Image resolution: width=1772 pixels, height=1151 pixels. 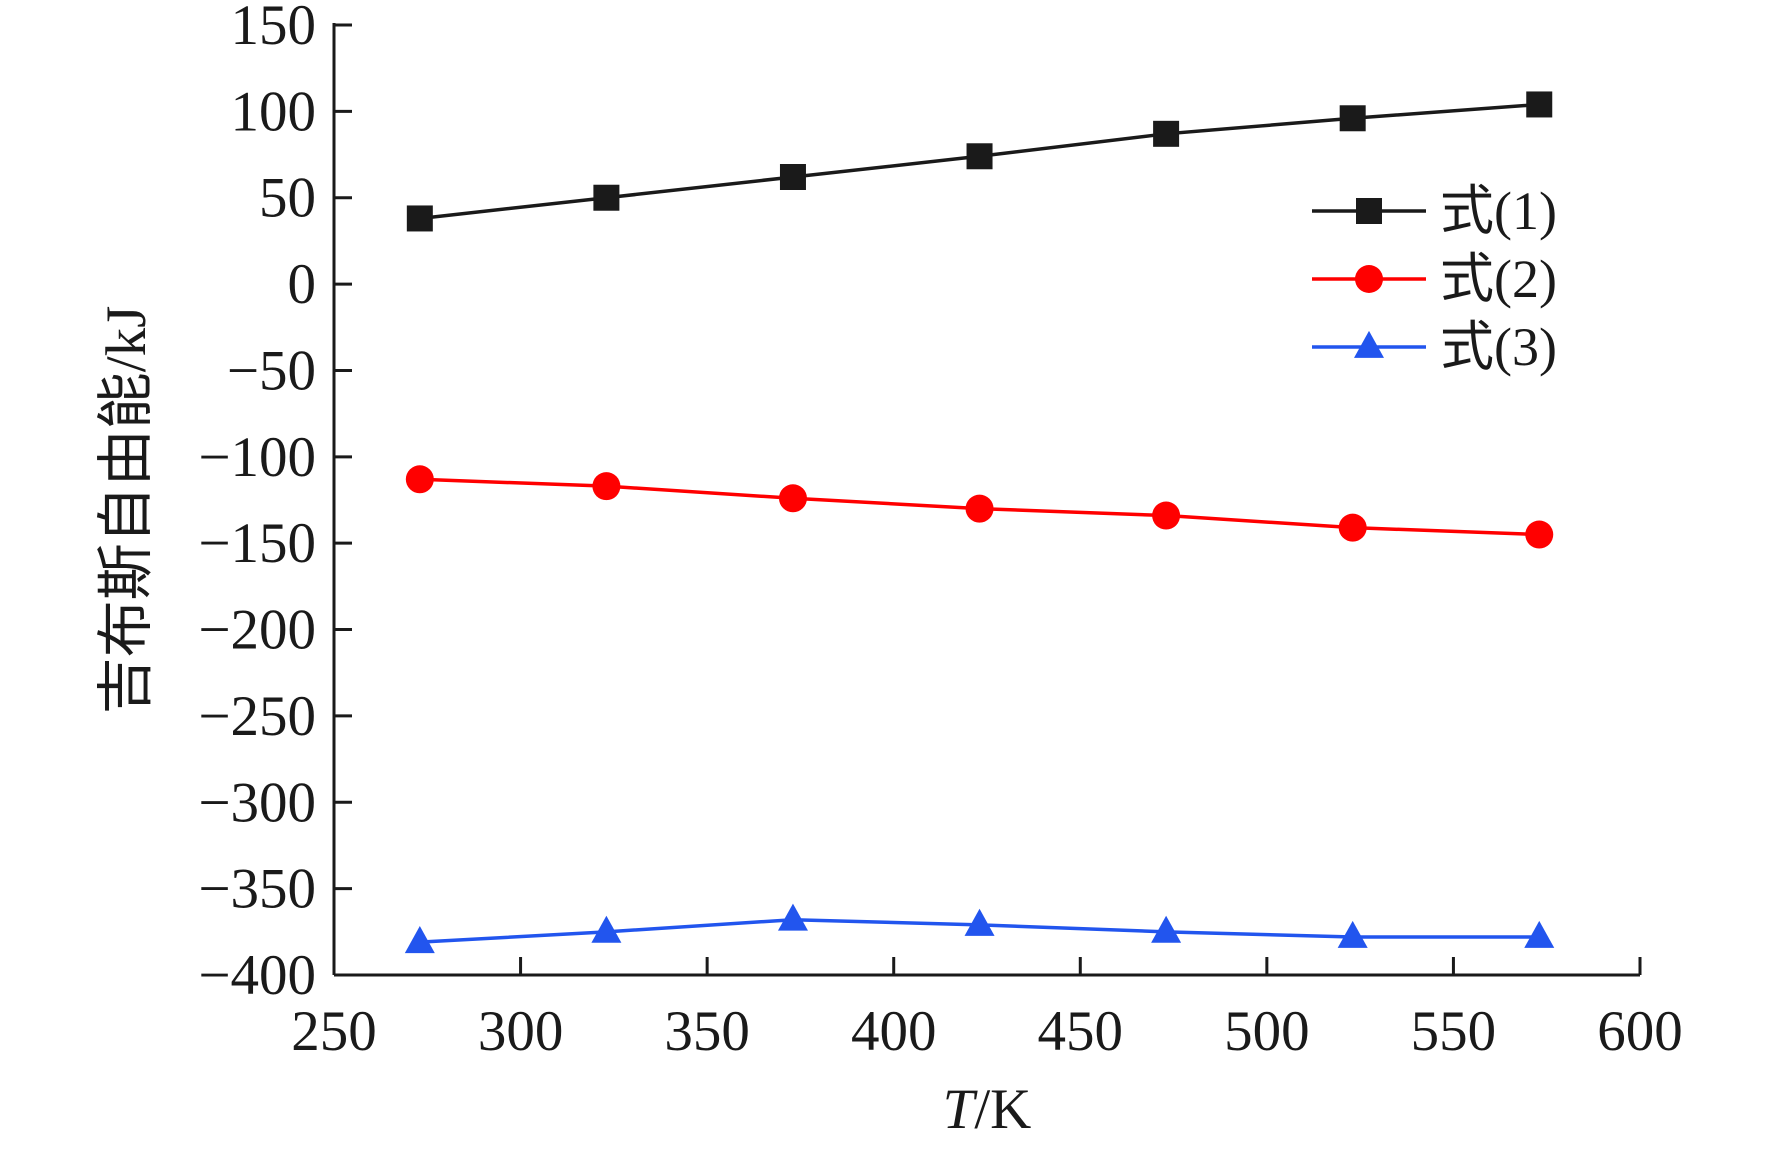 I want to click on x-tick-label: 400, so click(x=894, y=1031).